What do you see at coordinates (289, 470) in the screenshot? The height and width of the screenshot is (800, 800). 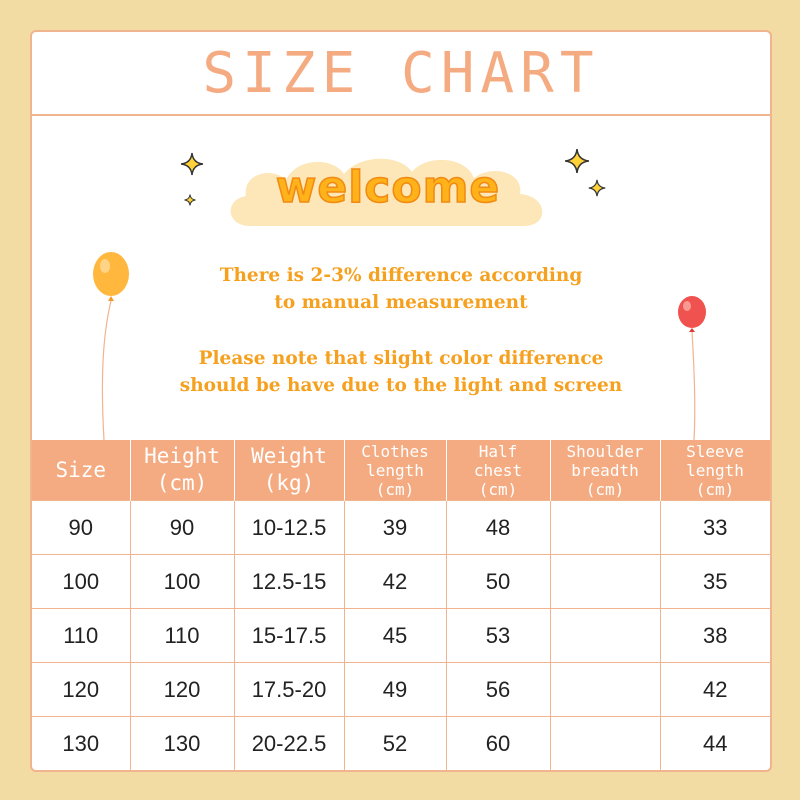 I see `header-weight: Weight (kg)` at bounding box center [289, 470].